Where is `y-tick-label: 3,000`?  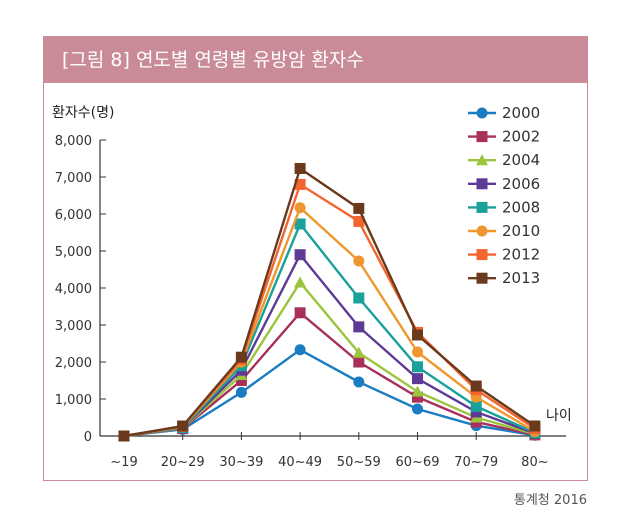
y-tick-label: 3,000 is located at coordinates (73, 326).